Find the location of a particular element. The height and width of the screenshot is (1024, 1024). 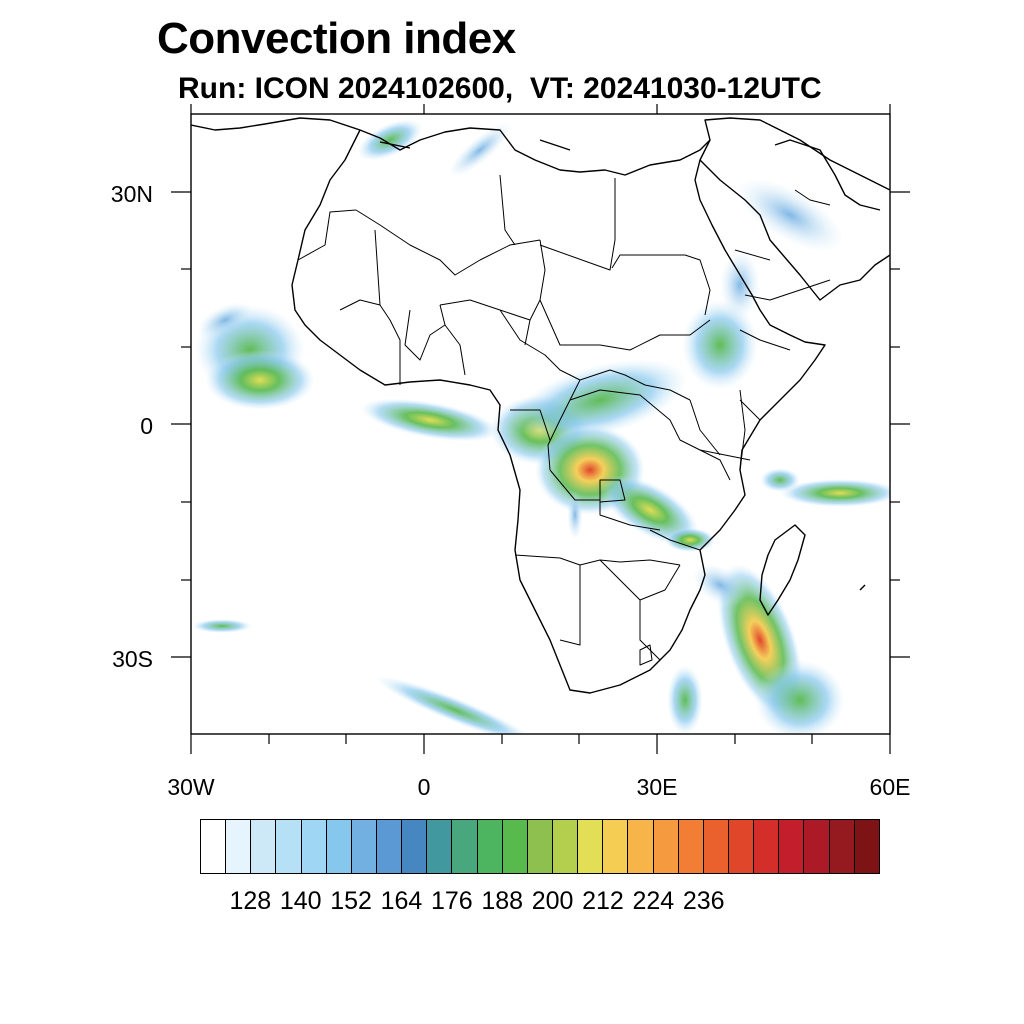

colorbar-tick-label: 236 is located at coordinates (703, 901).